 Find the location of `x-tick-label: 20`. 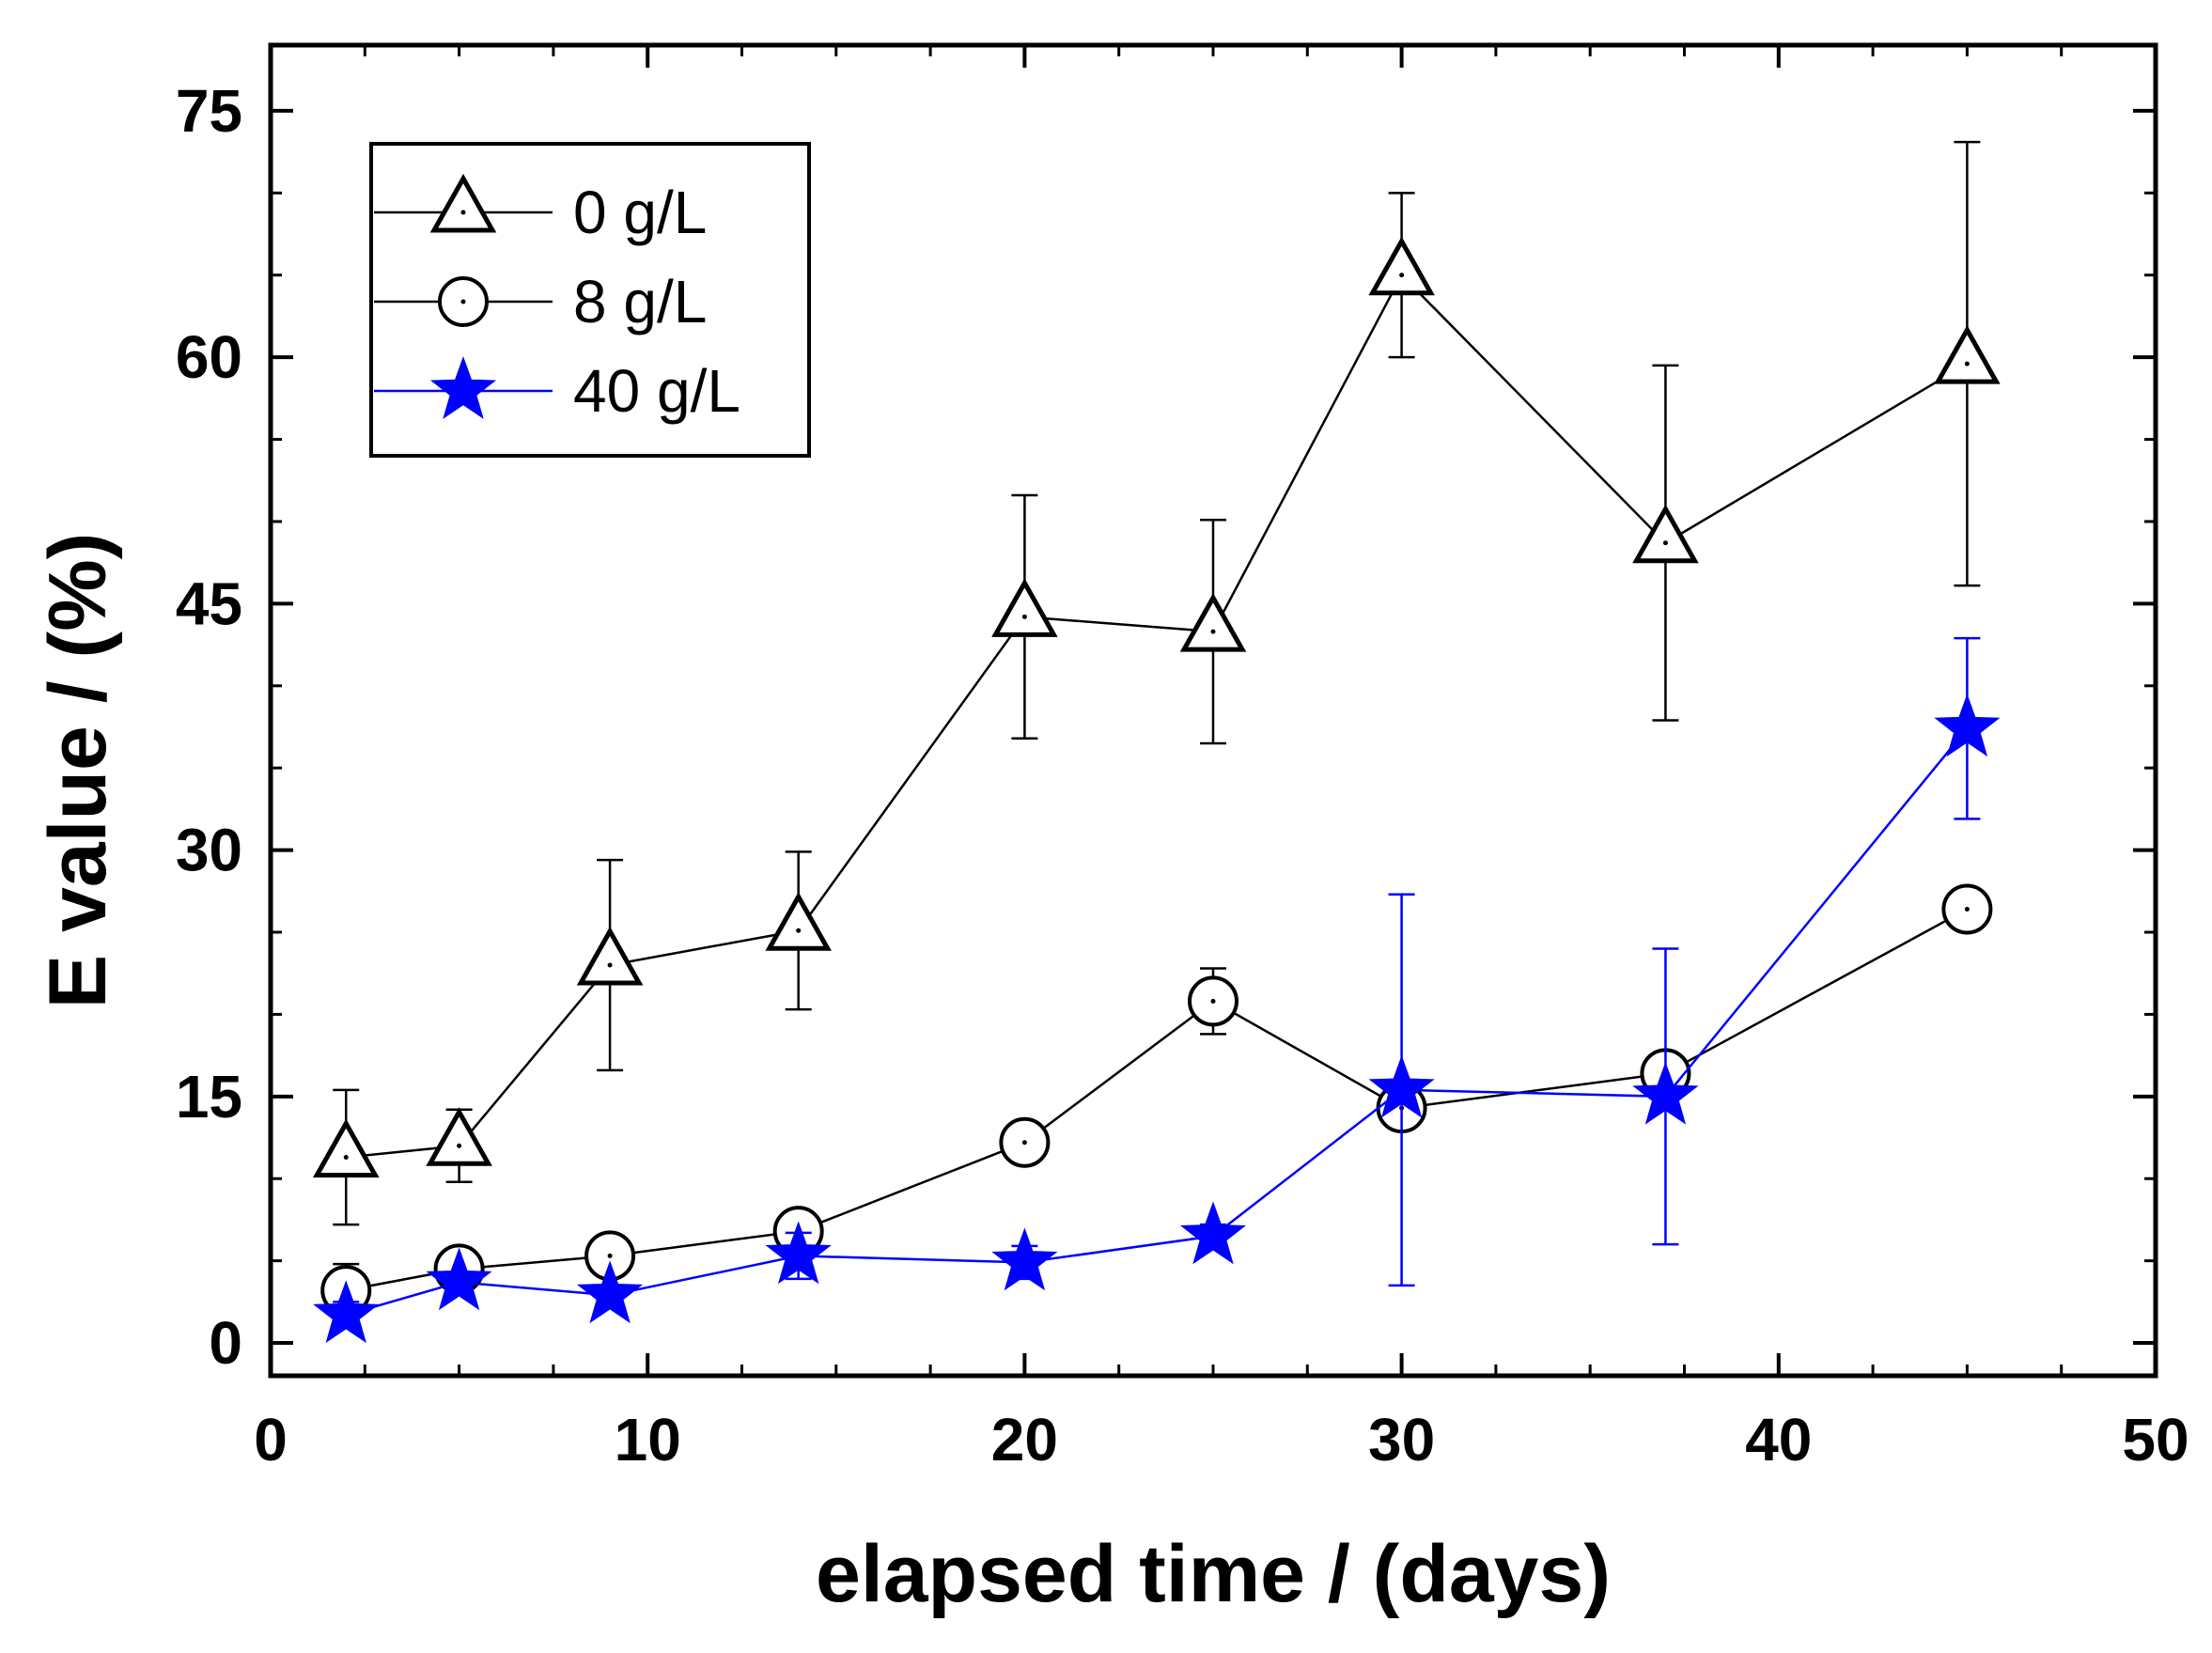

x-tick-label: 20 is located at coordinates (1024, 1440).